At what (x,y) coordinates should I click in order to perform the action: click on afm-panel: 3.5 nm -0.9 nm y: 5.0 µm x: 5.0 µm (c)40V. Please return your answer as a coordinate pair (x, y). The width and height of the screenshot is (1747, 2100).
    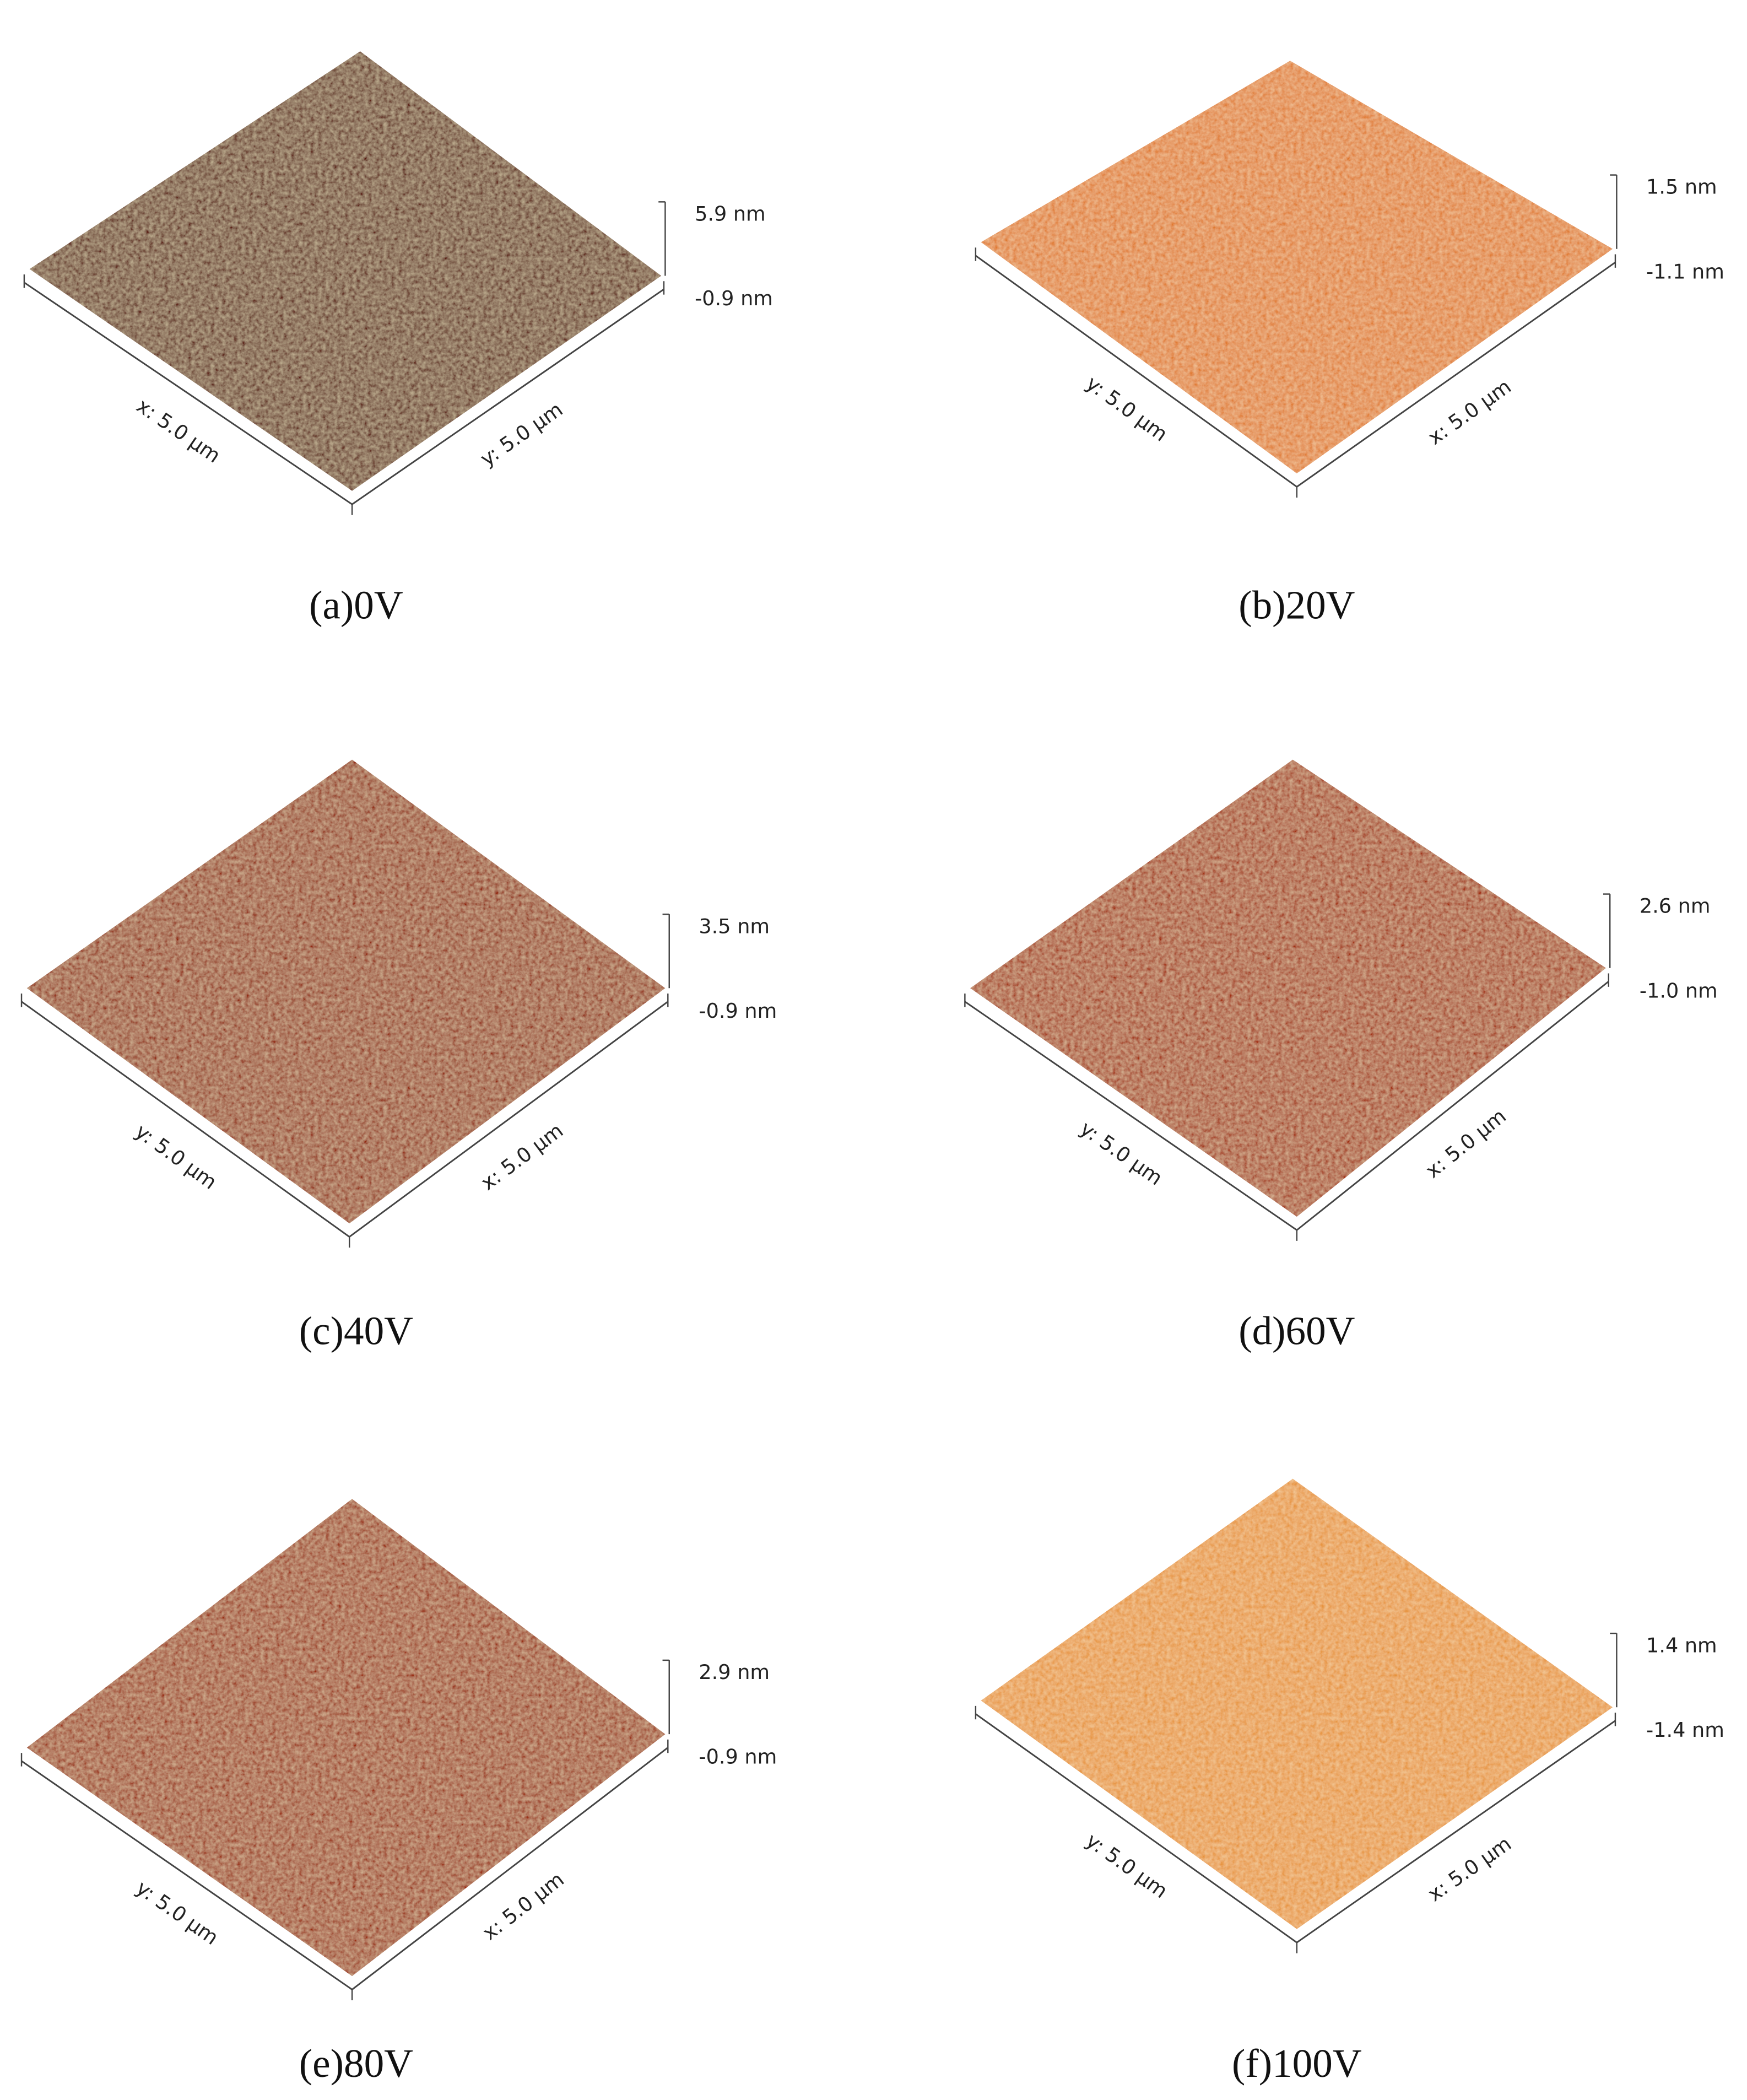
    Looking at the image, I should click on (398, 1056).